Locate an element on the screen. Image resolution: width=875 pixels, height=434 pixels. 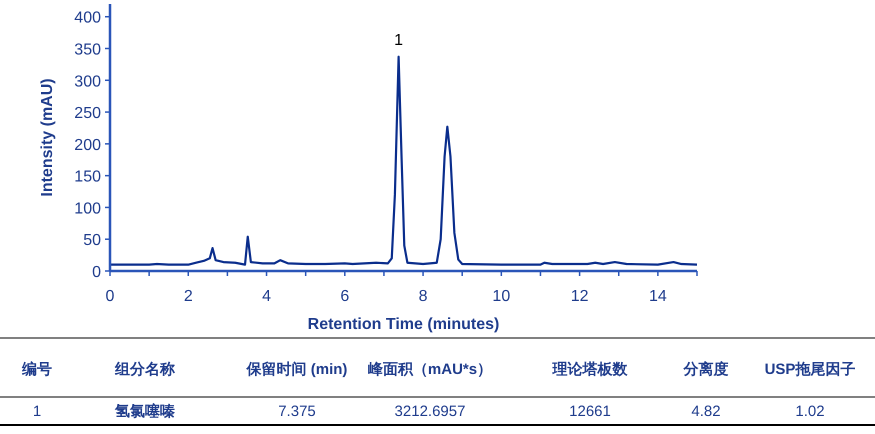
y-tick-label: 200 is located at coordinates (88, 145).